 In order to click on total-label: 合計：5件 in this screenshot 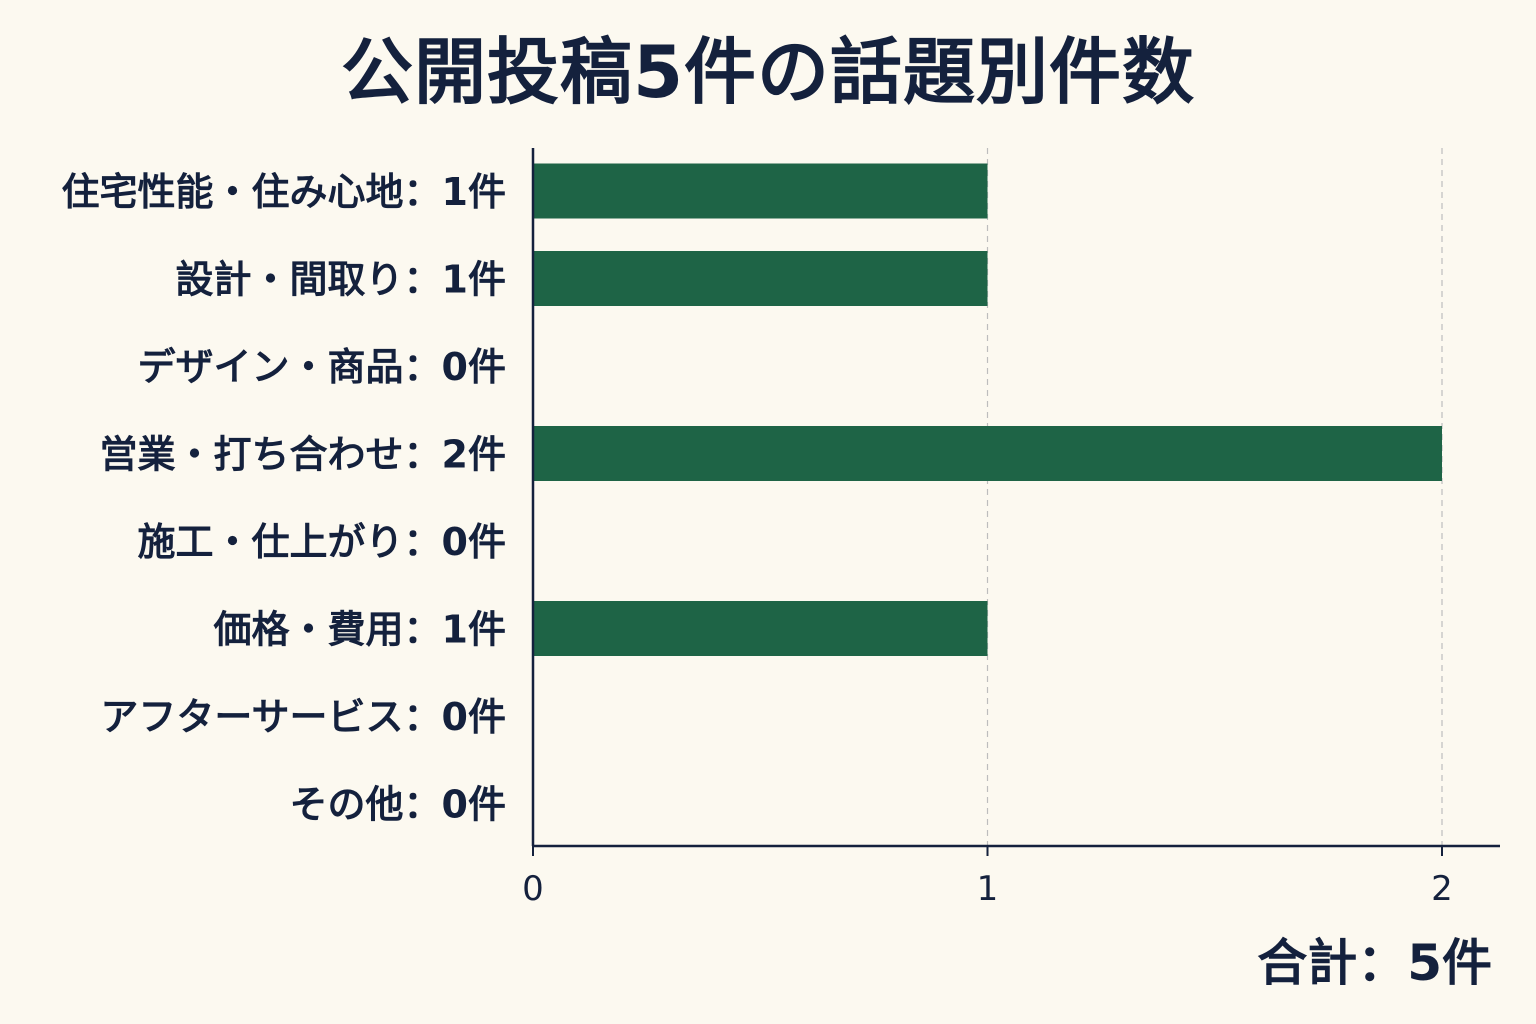, I will do `click(1374, 963)`.